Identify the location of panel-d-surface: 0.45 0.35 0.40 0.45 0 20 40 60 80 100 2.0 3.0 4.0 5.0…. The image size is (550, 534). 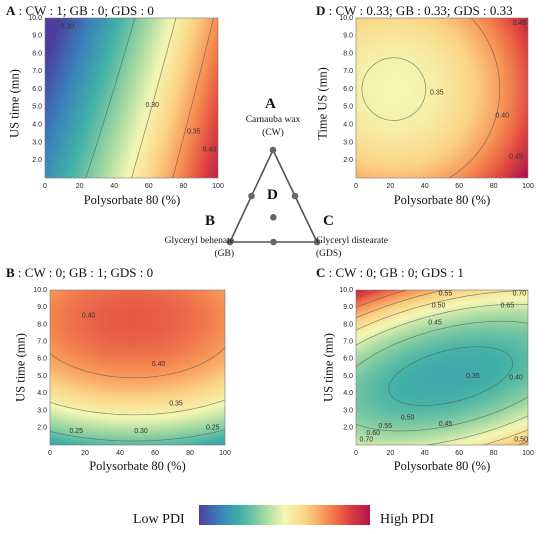
(436, 102).